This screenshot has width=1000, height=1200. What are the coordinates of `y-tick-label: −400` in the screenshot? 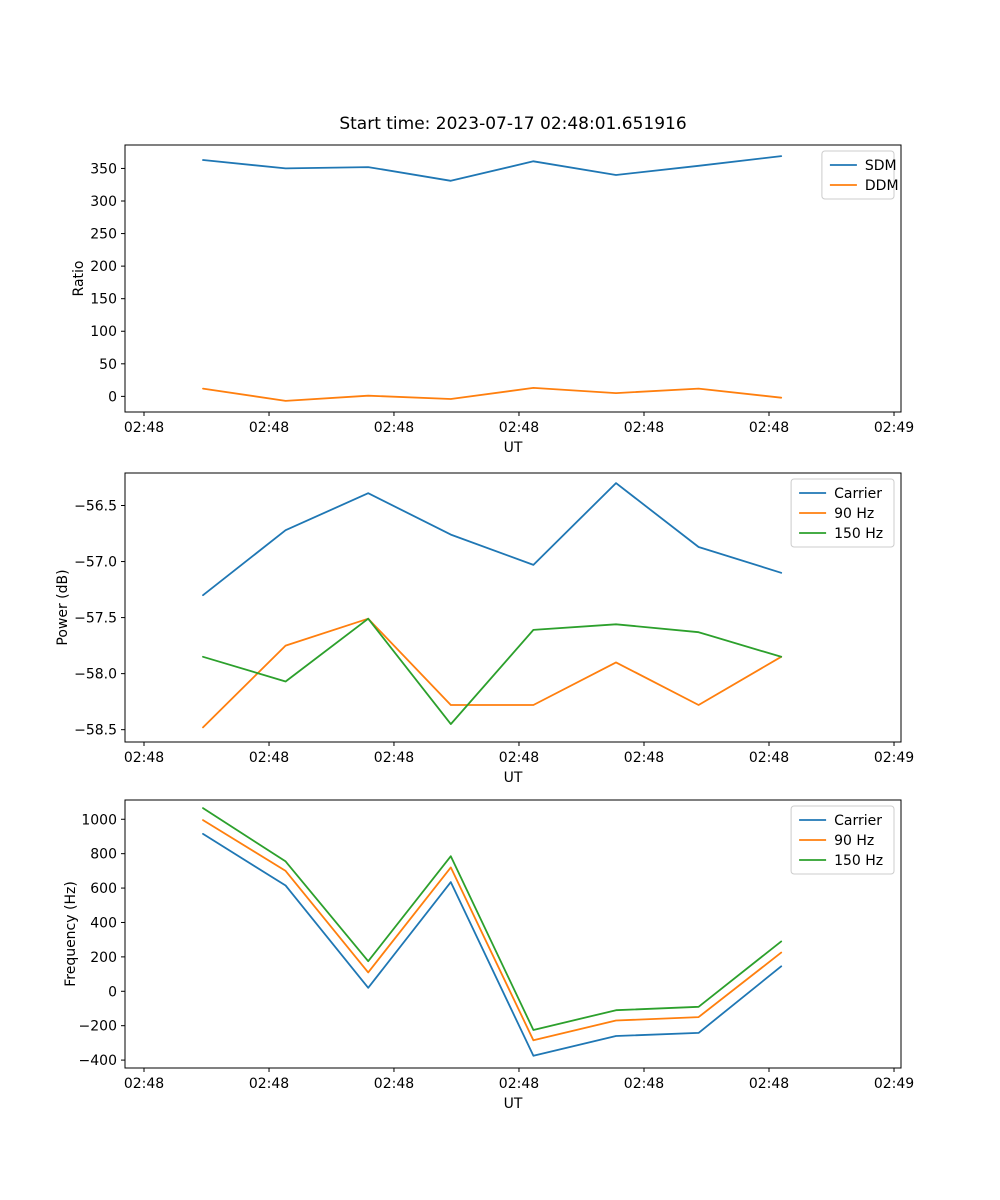 It's located at (98, 1061).